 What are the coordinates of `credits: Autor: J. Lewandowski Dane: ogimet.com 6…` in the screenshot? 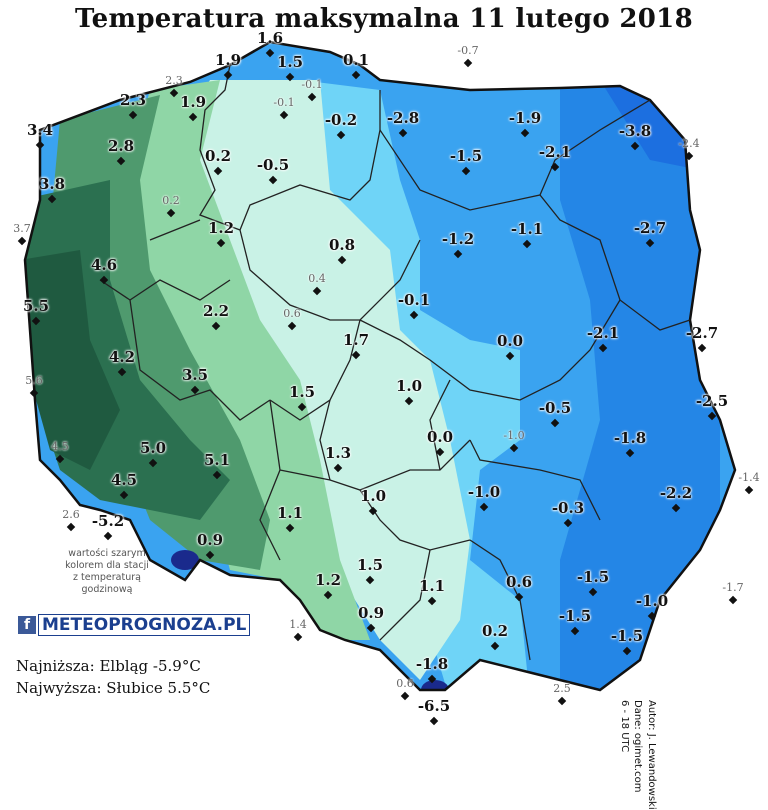 It's located at (638, 755).